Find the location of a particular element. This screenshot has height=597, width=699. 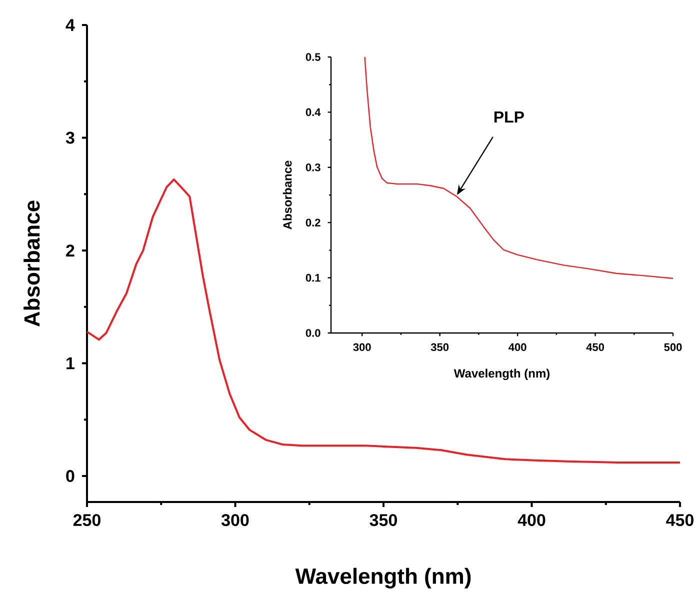

y-tick-label: 0.3 is located at coordinates (313, 167).